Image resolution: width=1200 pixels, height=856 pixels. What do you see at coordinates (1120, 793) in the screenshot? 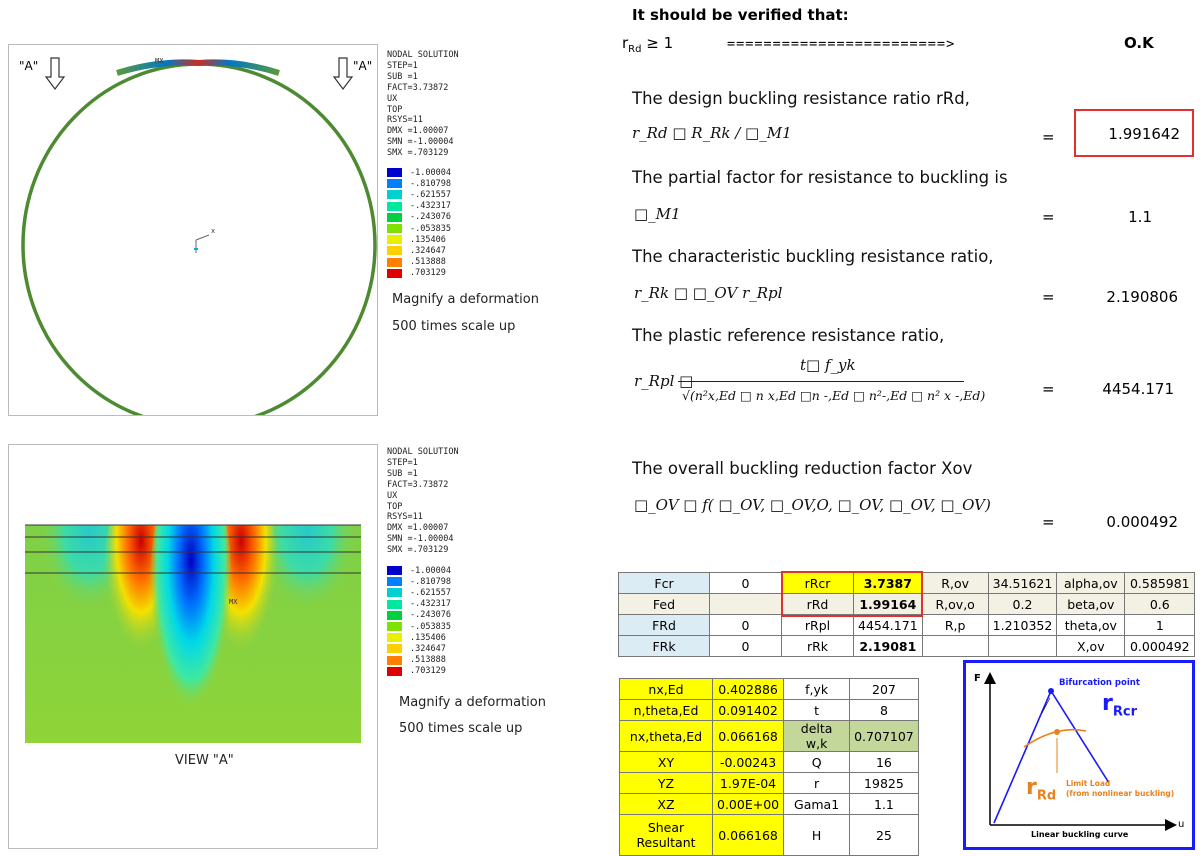
I see `limit-load-line2: (from nonlinear buckling)` at bounding box center [1120, 793].